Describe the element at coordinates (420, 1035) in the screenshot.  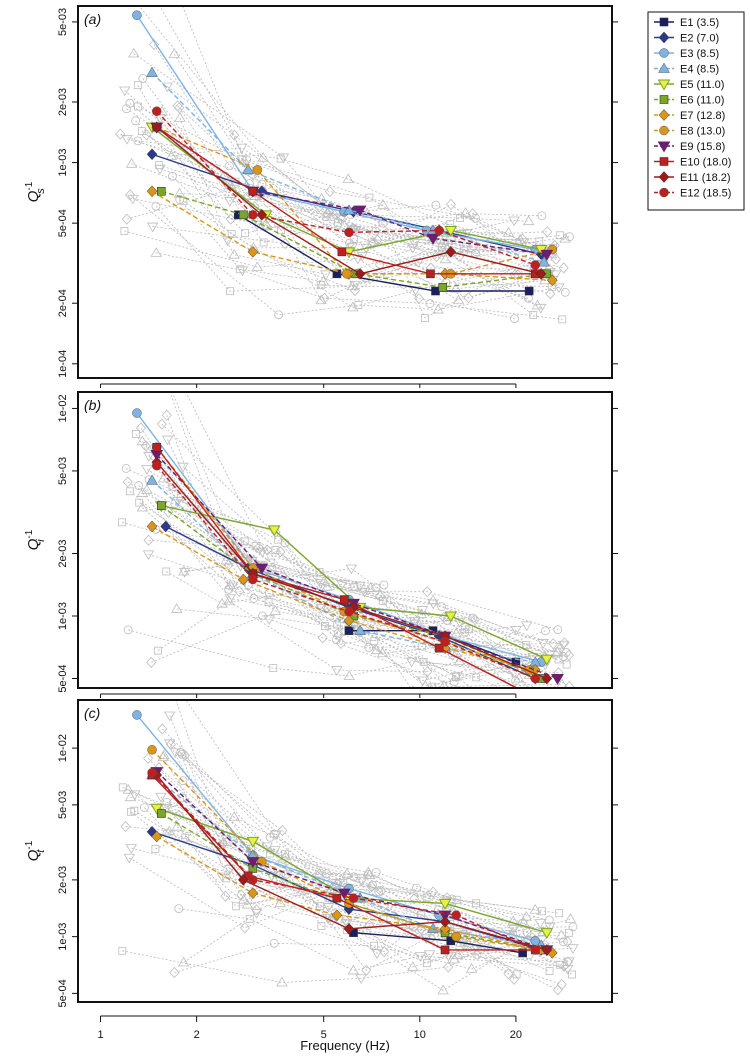
I see `x-tick-label: 10` at that location.